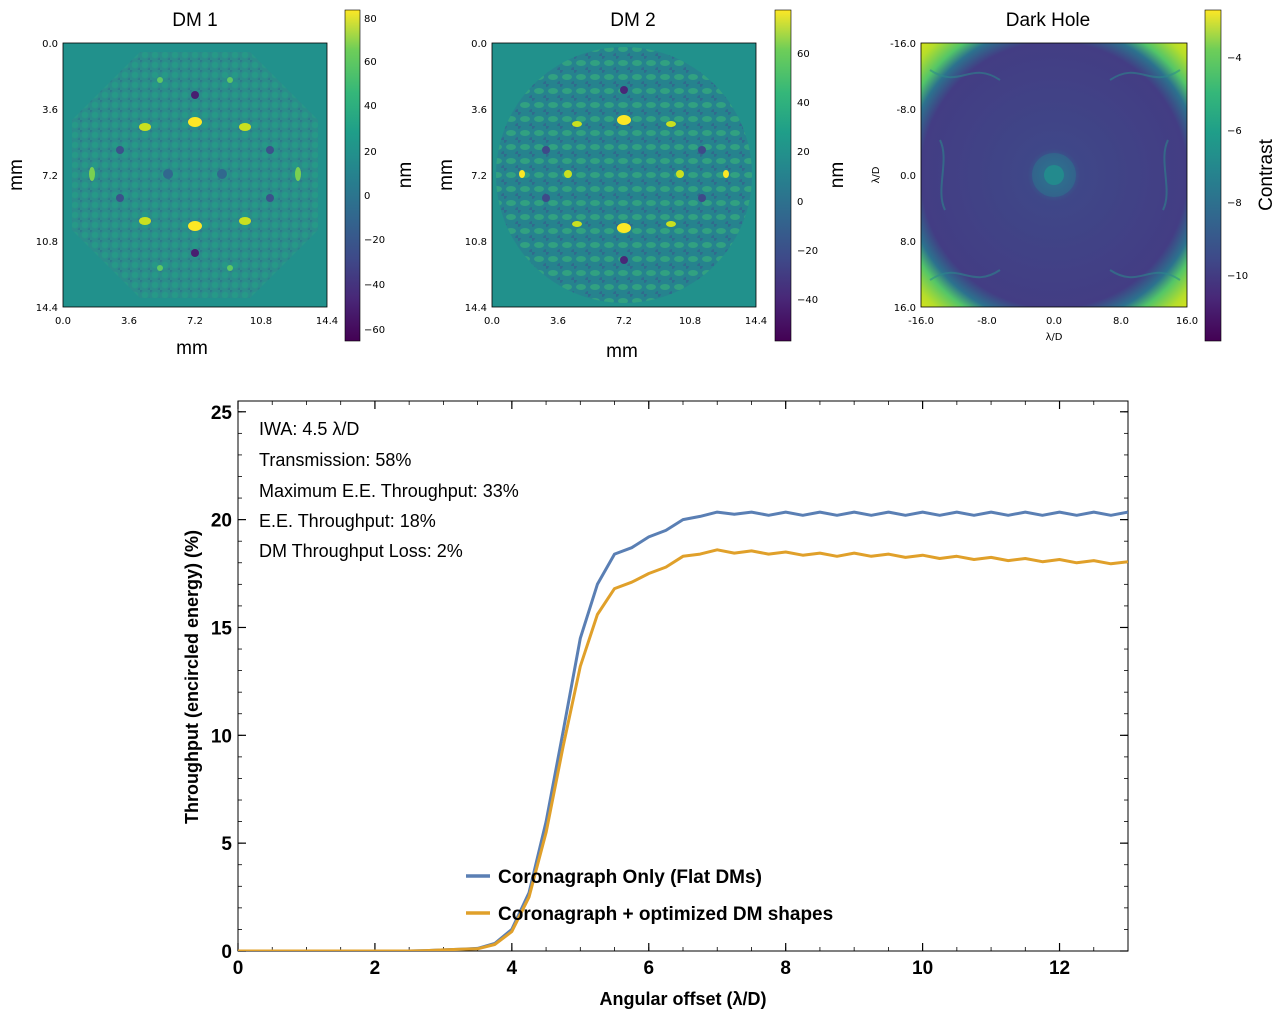 This screenshot has height=1011, width=1286. I want to click on annotation-dm-loss: DM Throughput Loss: 2%, so click(361, 551).